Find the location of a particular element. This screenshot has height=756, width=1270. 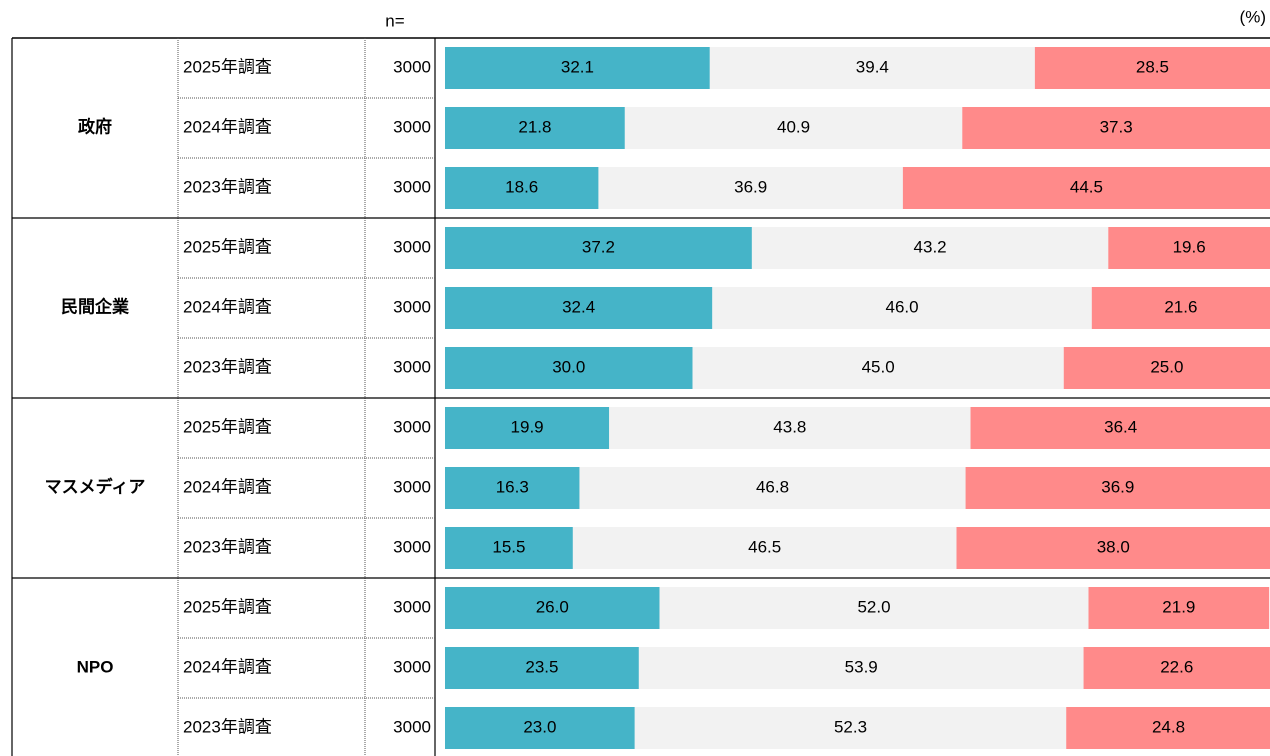

value-label: 52.3 is located at coordinates (850, 726).